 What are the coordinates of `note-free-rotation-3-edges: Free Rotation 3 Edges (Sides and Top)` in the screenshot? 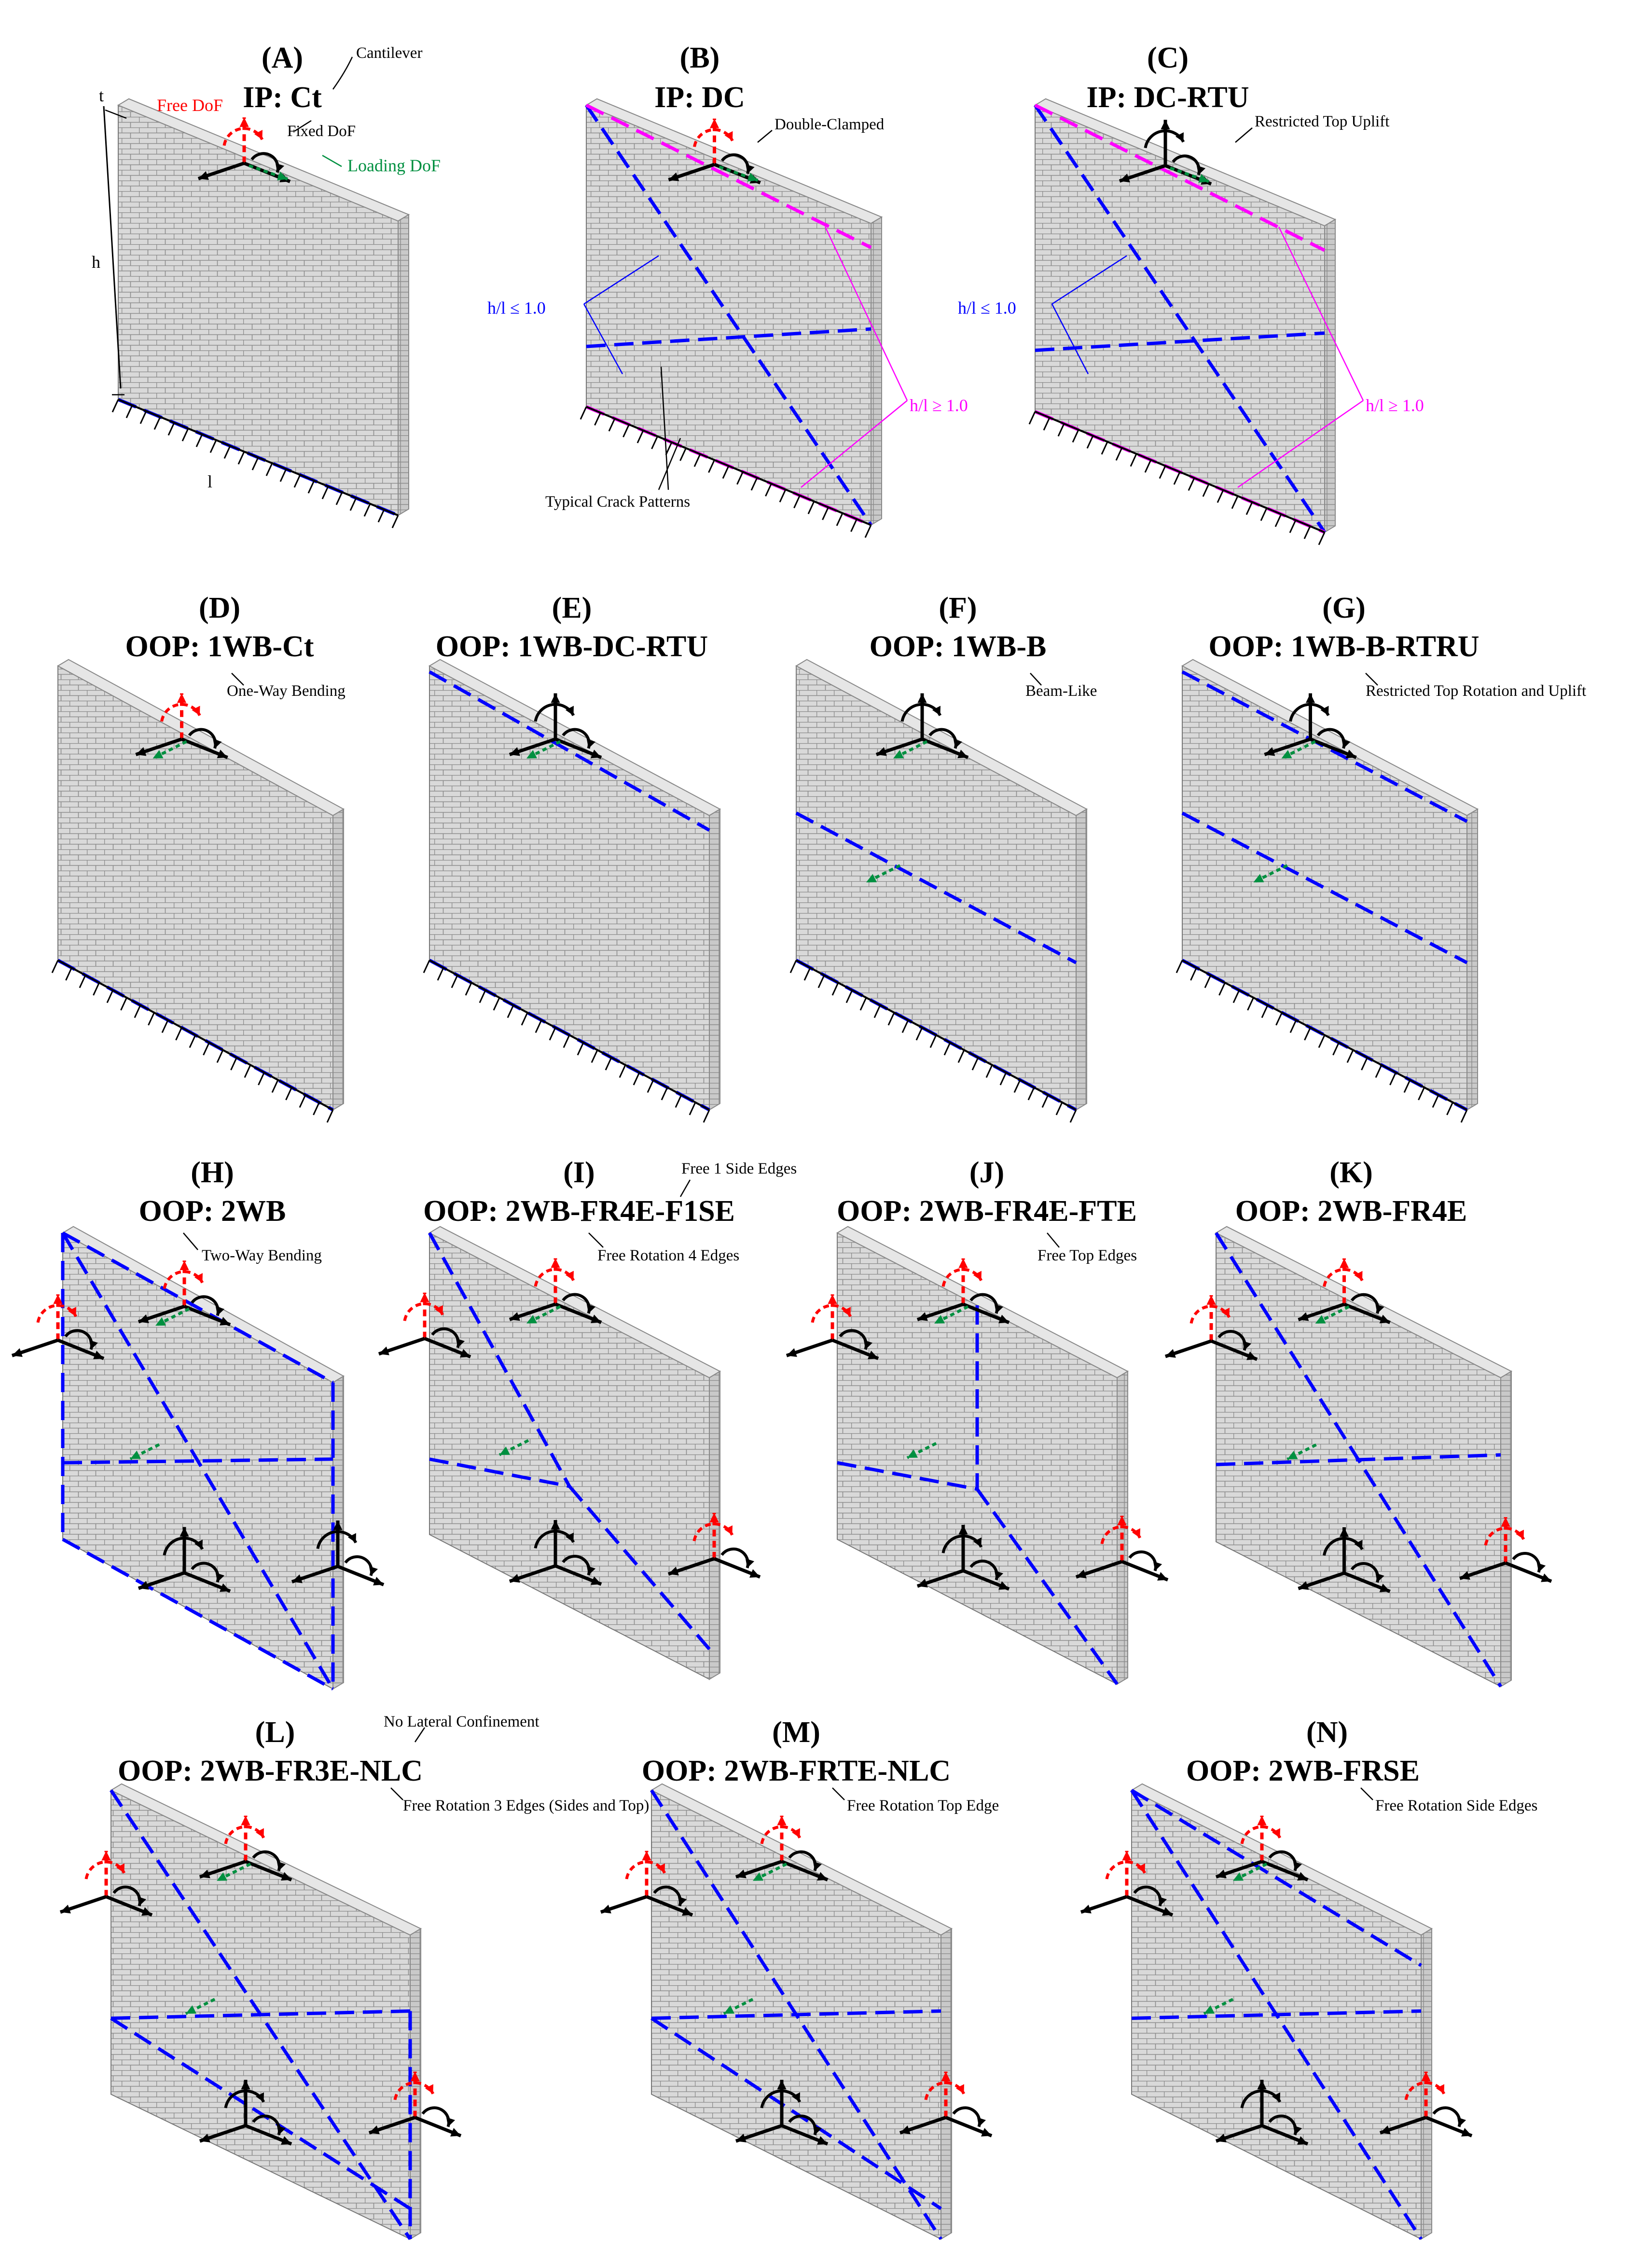 It's located at (526, 1805).